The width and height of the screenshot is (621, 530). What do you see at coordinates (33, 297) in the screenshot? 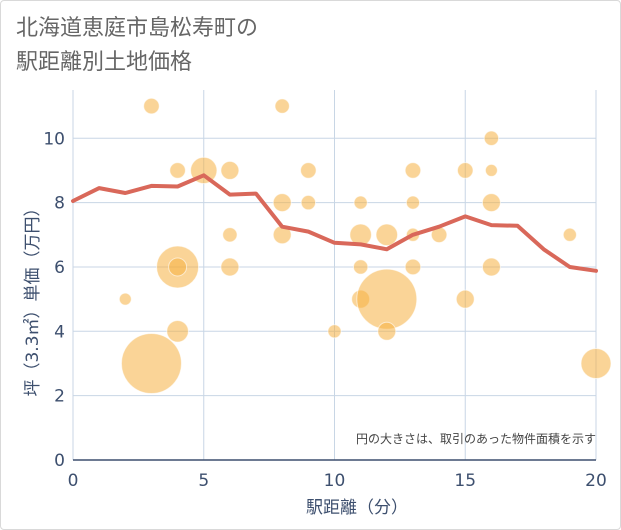
I see `y-axis-title: 坪（3.3㎡）単価（万円）` at bounding box center [33, 297].